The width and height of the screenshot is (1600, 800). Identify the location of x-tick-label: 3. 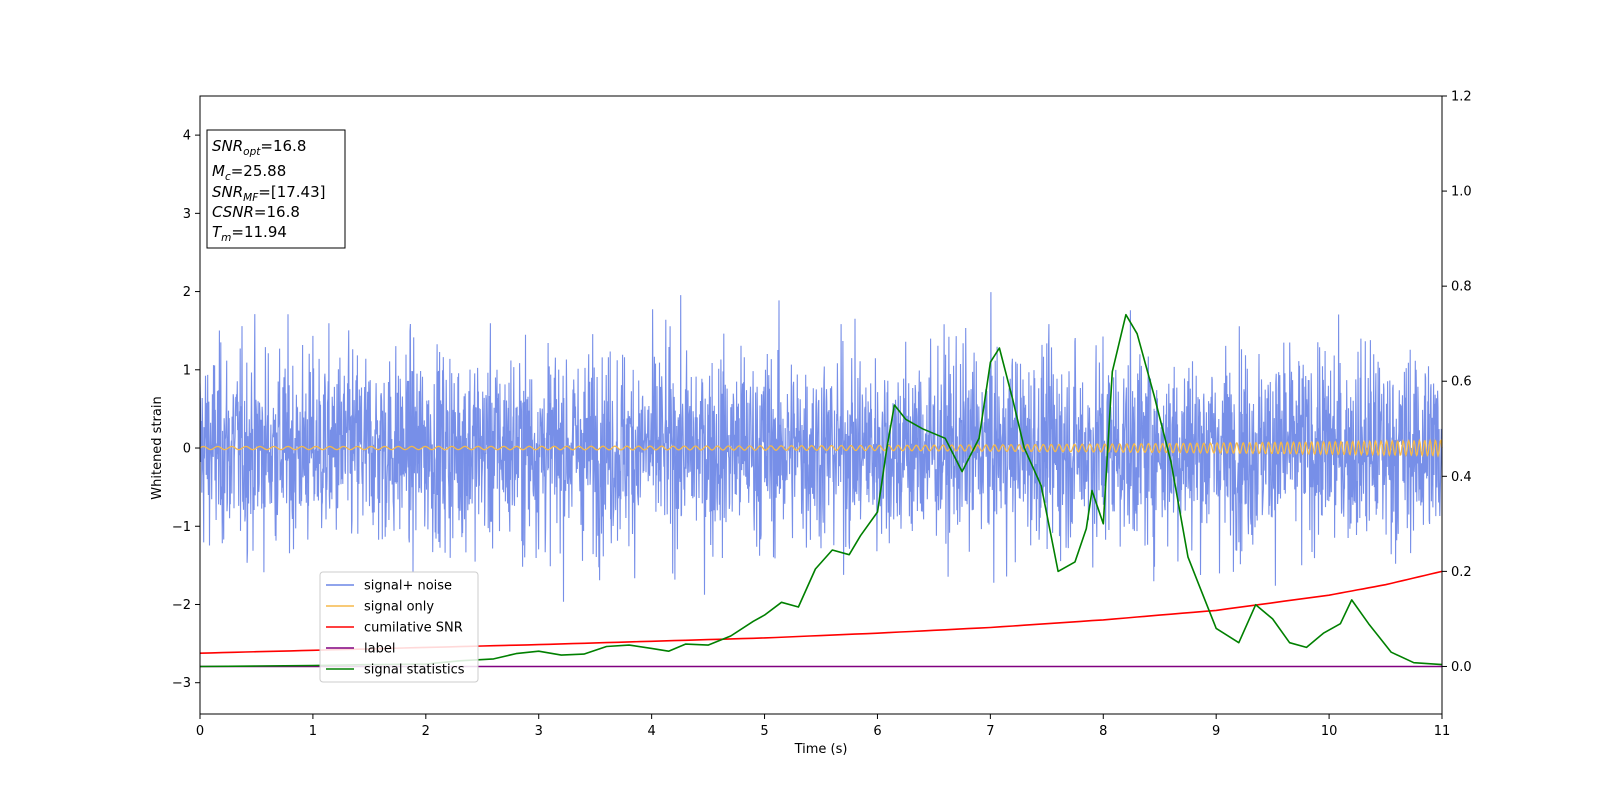
(539, 731).